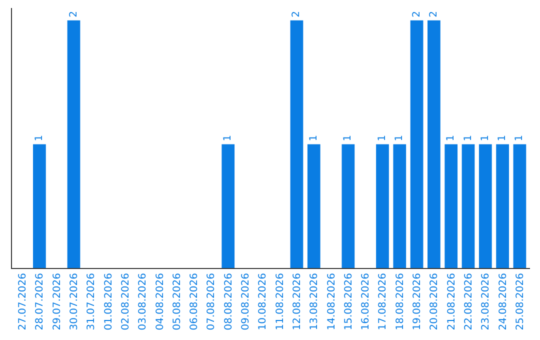 The width and height of the screenshot is (540, 340). Describe the element at coordinates (194, 301) in the screenshot. I see `x-tick-label: 06.08.2026` at that location.